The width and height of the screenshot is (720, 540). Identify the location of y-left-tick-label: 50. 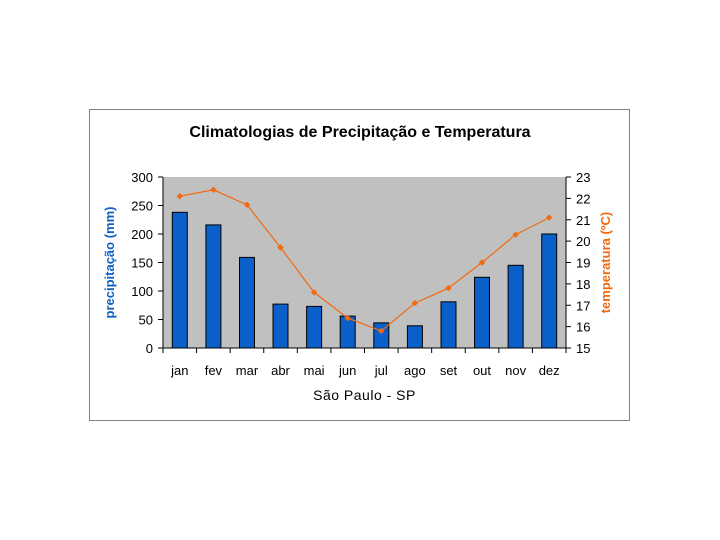
(146, 320).